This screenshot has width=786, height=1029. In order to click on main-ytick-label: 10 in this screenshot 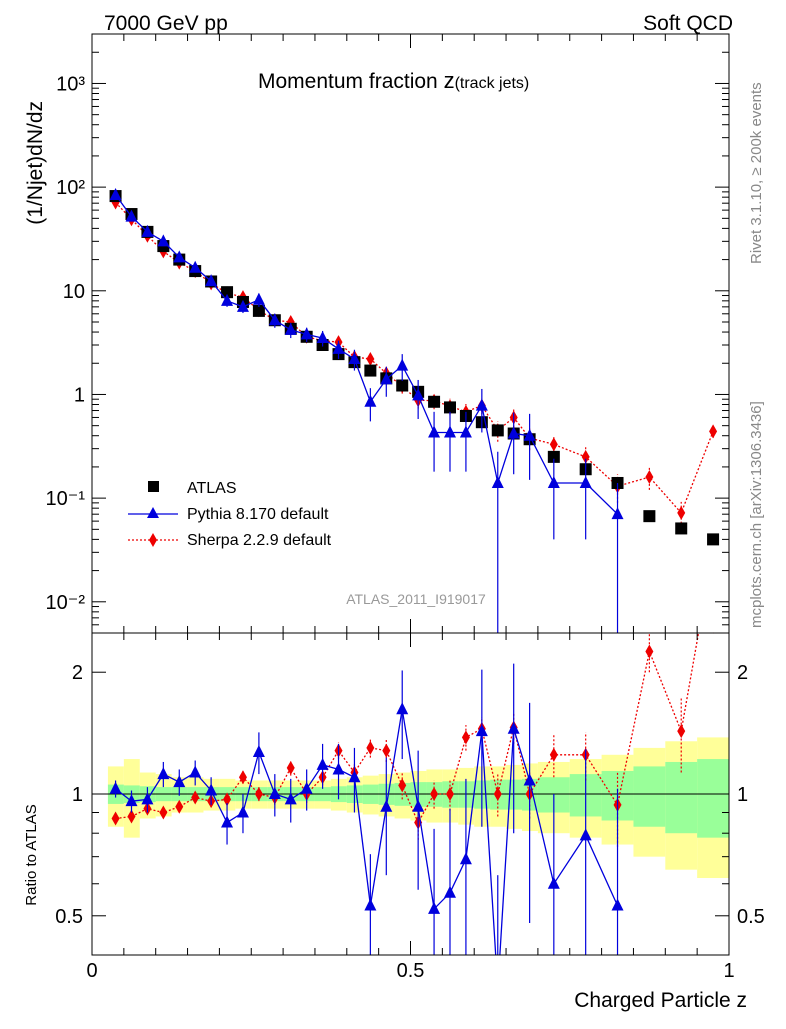, I will do `click(74, 292)`.